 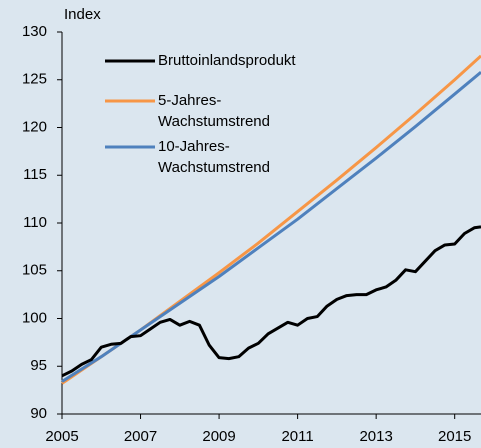 What do you see at coordinates (34, 317) in the screenshot?
I see `y-tick-label: 100` at bounding box center [34, 317].